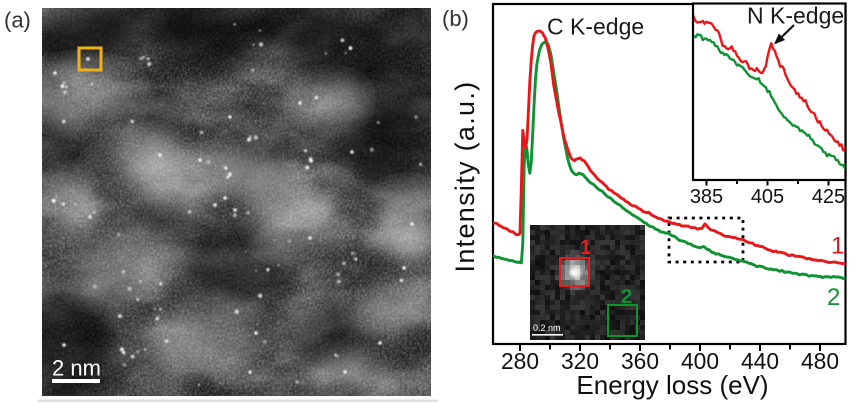 The image size is (865, 404). What do you see at coordinates (672, 385) in the screenshot?
I see `svg-text: Energy loss (eV)` at bounding box center [672, 385].